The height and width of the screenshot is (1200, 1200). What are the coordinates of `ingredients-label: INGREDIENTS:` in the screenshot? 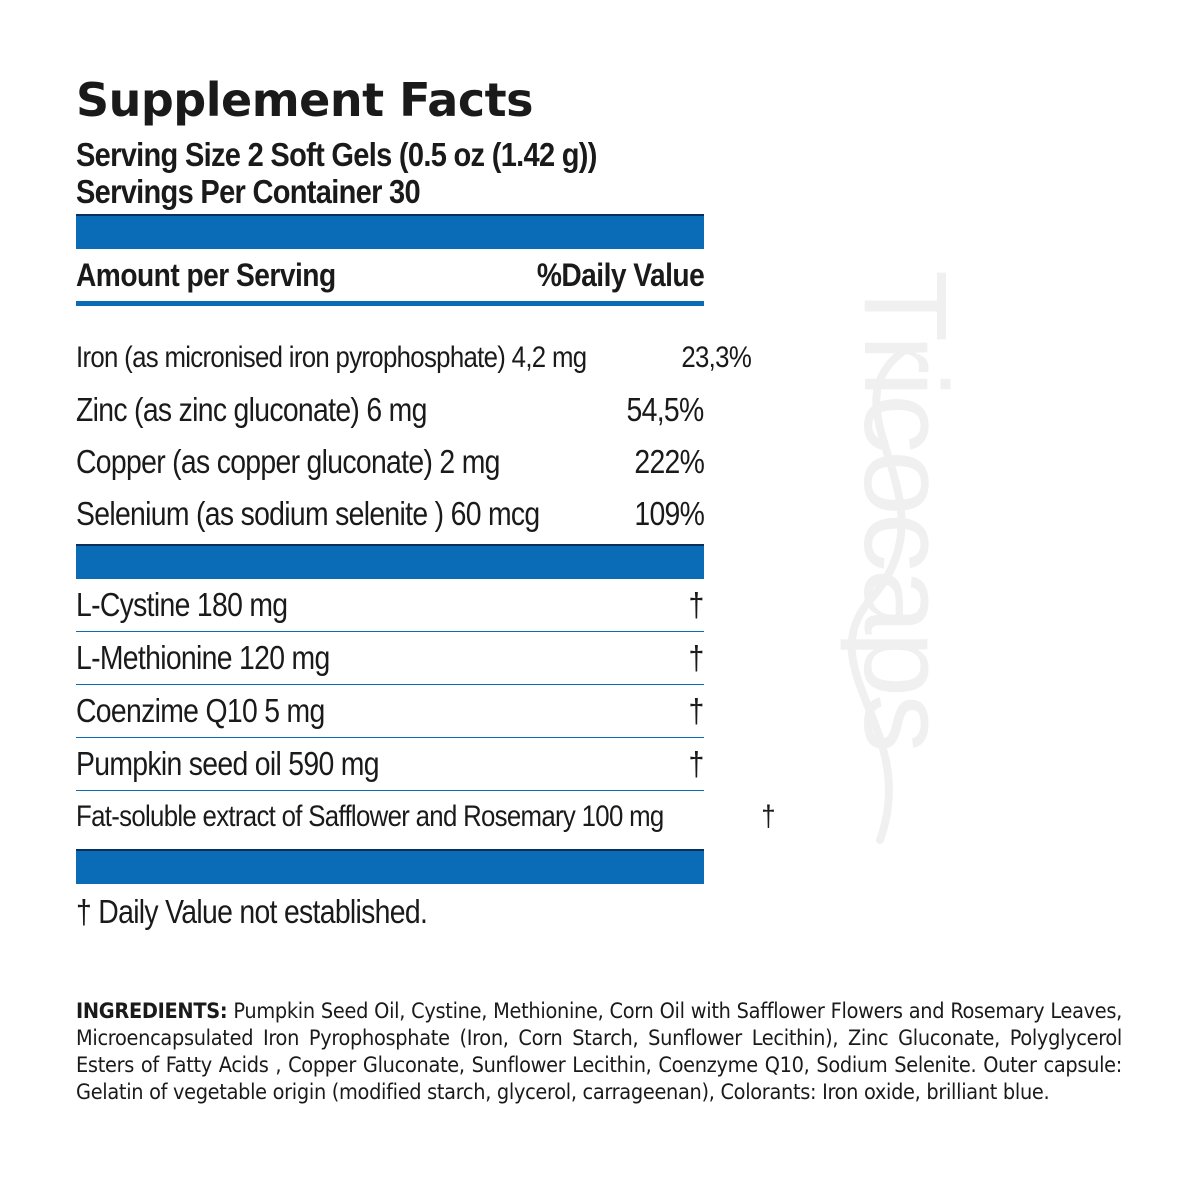 It's located at (152, 1011).